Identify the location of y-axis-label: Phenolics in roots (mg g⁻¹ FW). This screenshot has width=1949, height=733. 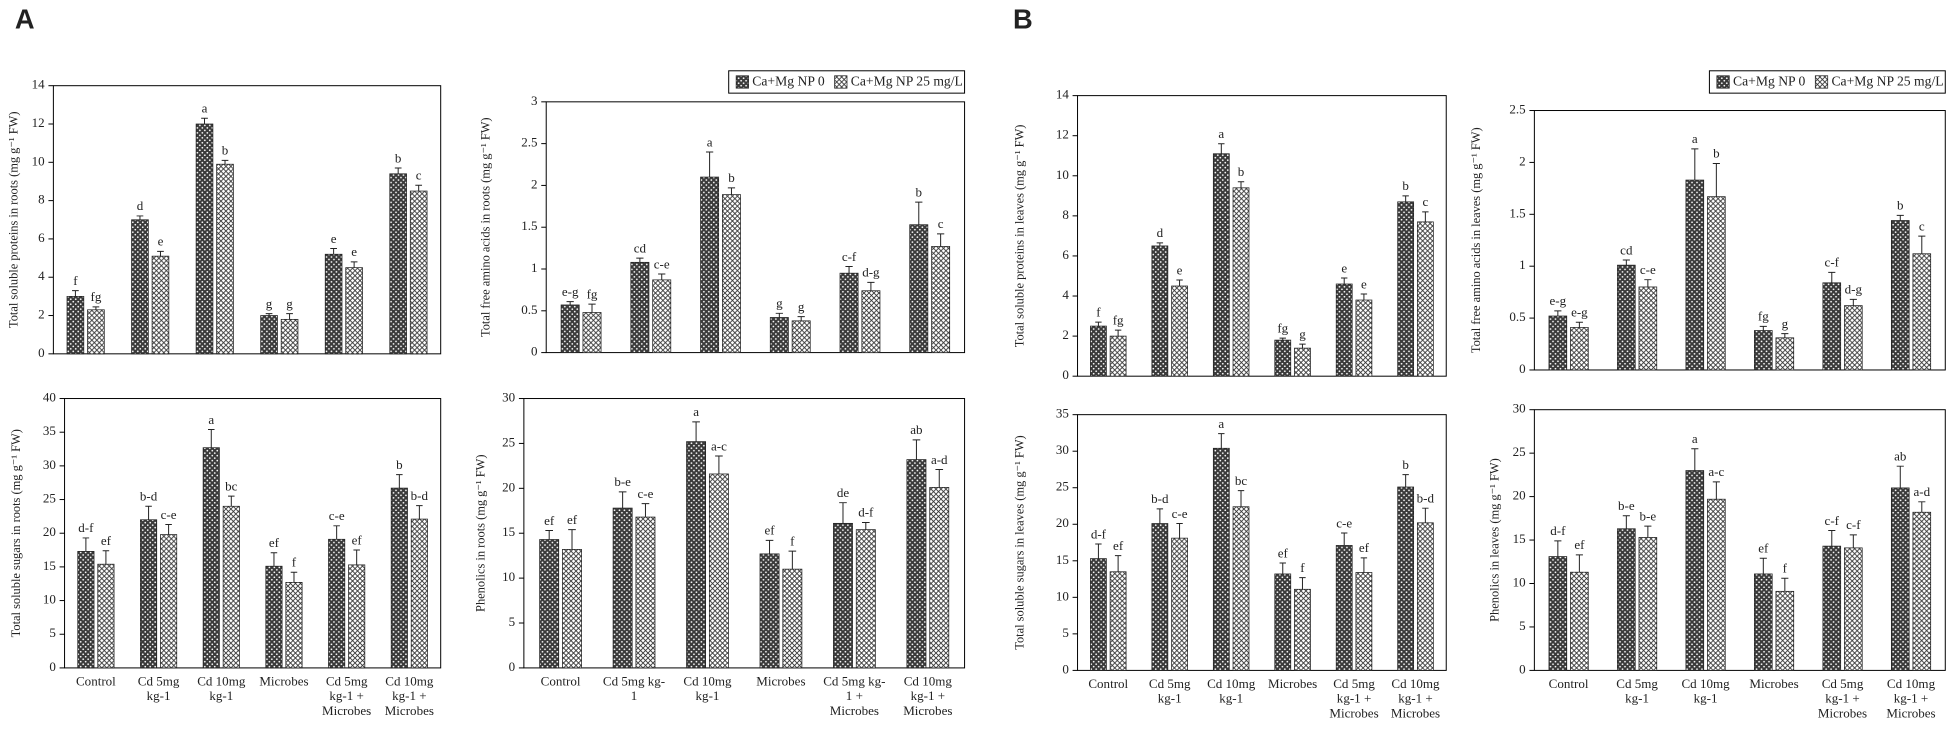
(481, 533).